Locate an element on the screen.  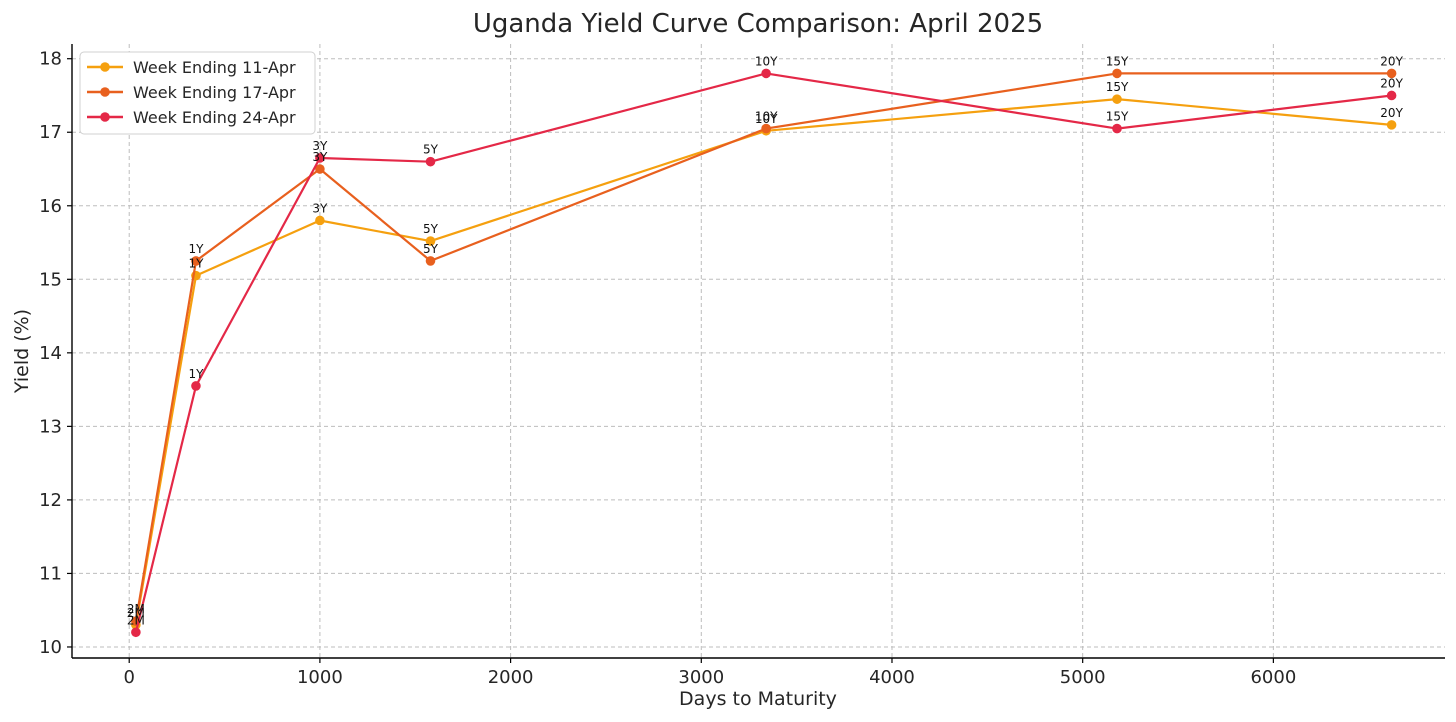
legend-marker-24-apr is located at coordinates (105, 117).